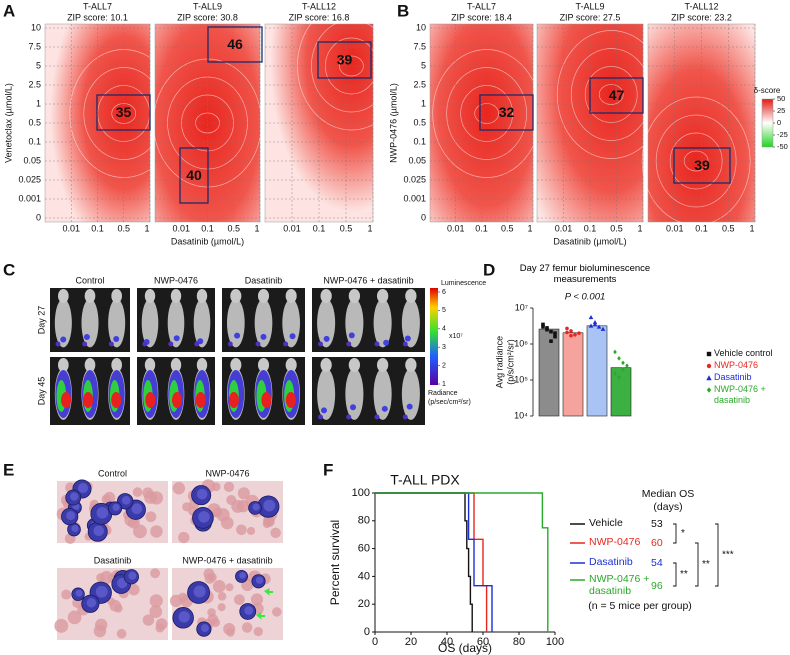 Image resolution: width=790 pixels, height=655 pixels. I want to click on median-value: 60, so click(657, 543).